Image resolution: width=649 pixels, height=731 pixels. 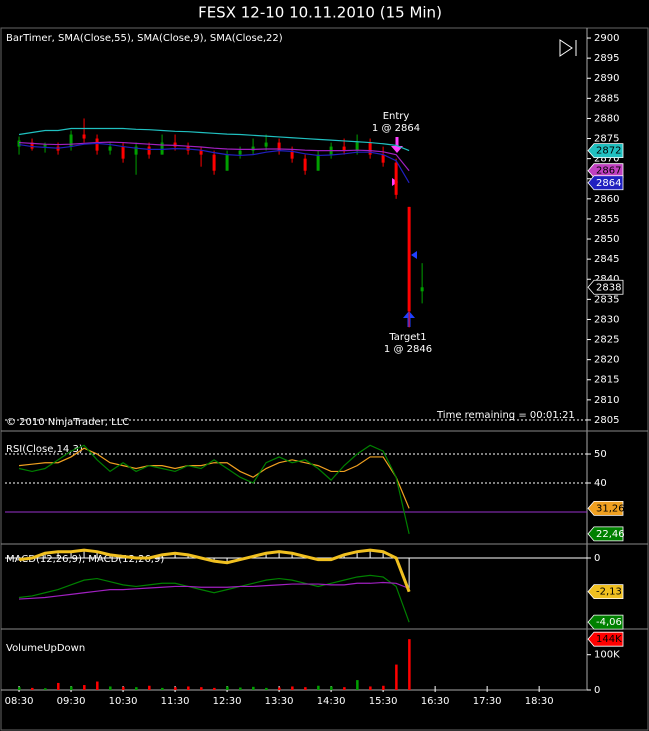 What do you see at coordinates (606, 118) in the screenshot?
I see `y-tick-label: 2880` at bounding box center [606, 118].